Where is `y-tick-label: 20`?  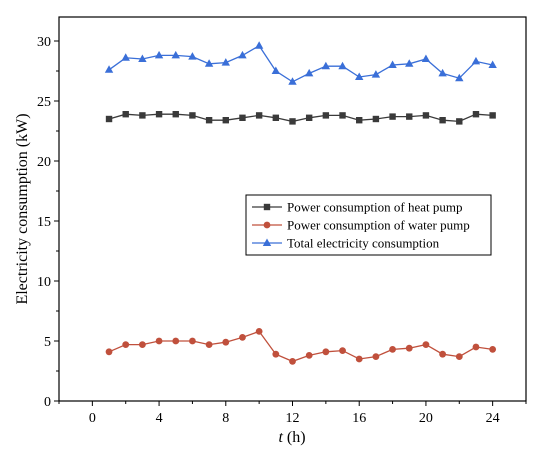 y-tick-label: 20 is located at coordinates (44, 162).